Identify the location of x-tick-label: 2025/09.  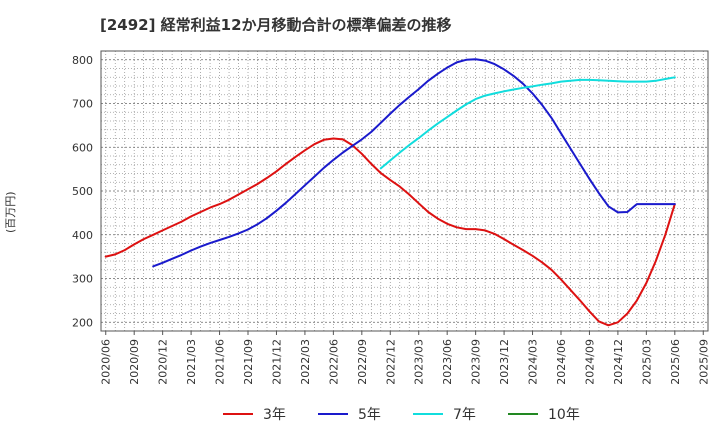
(703, 362).